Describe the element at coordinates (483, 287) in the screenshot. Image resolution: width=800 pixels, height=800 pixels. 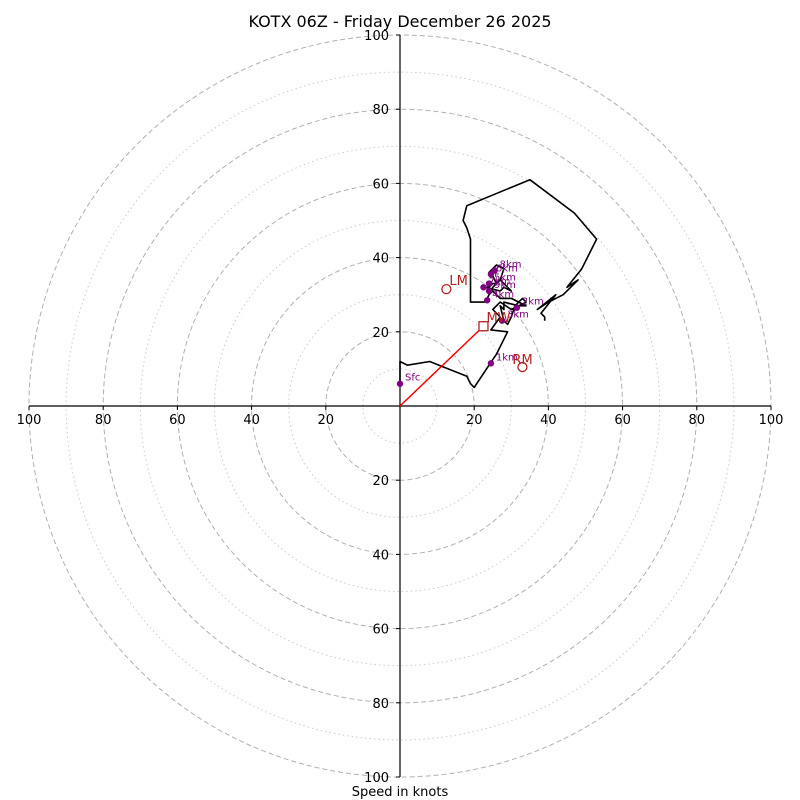
I see `height-marker-7km` at that location.